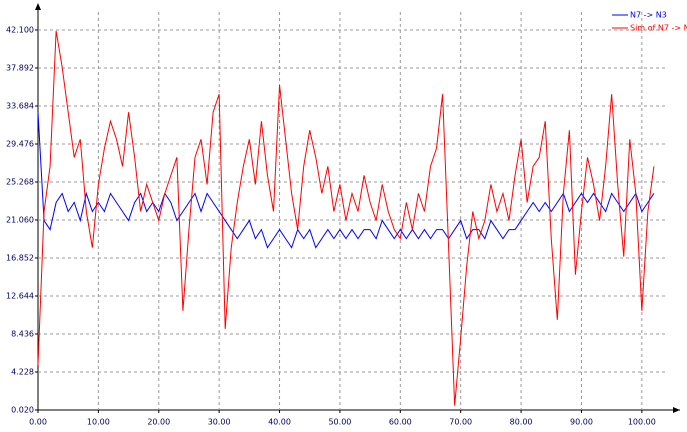 This screenshot has height=432, width=687. I want to click on y-tick-label: 8.436, so click(22, 334).